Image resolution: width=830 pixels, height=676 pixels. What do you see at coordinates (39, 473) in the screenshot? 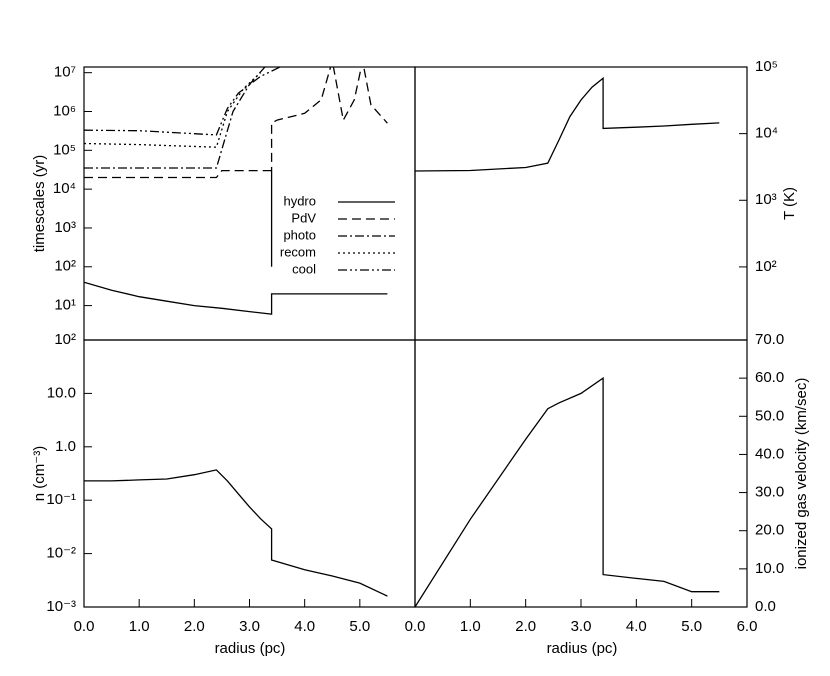
I see `y-axis-label: n (cm⁻³)` at bounding box center [39, 473].